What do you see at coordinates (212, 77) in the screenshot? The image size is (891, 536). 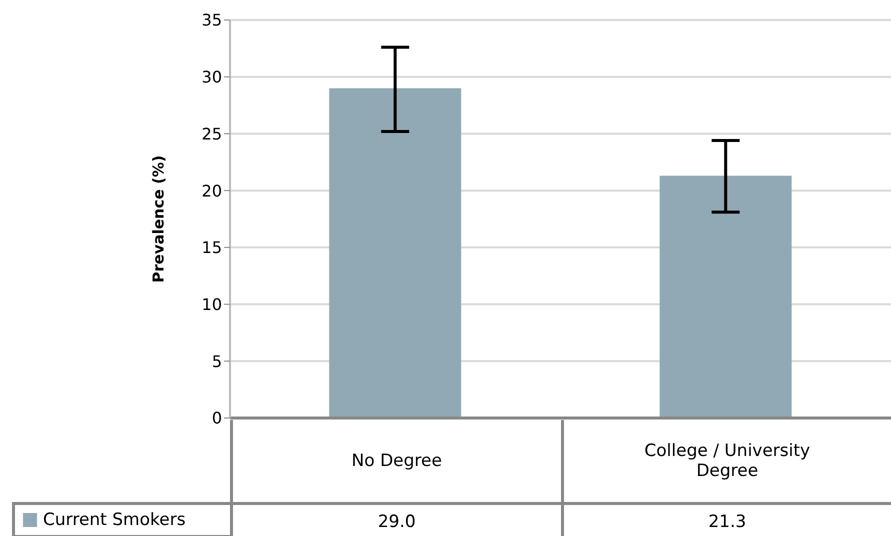 I see `y-tick-label: 30` at bounding box center [212, 77].